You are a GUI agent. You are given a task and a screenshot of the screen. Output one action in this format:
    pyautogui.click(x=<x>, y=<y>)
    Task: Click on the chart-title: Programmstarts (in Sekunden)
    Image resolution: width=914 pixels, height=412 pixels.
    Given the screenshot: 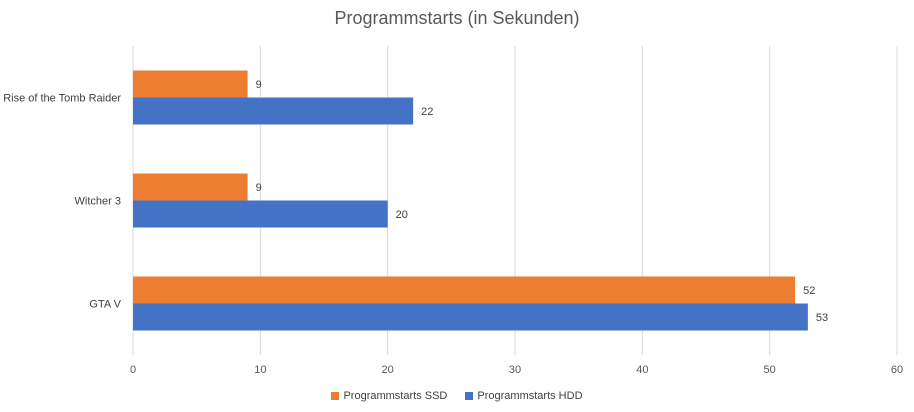 What is the action you would take?
    pyautogui.click(x=457, y=18)
    